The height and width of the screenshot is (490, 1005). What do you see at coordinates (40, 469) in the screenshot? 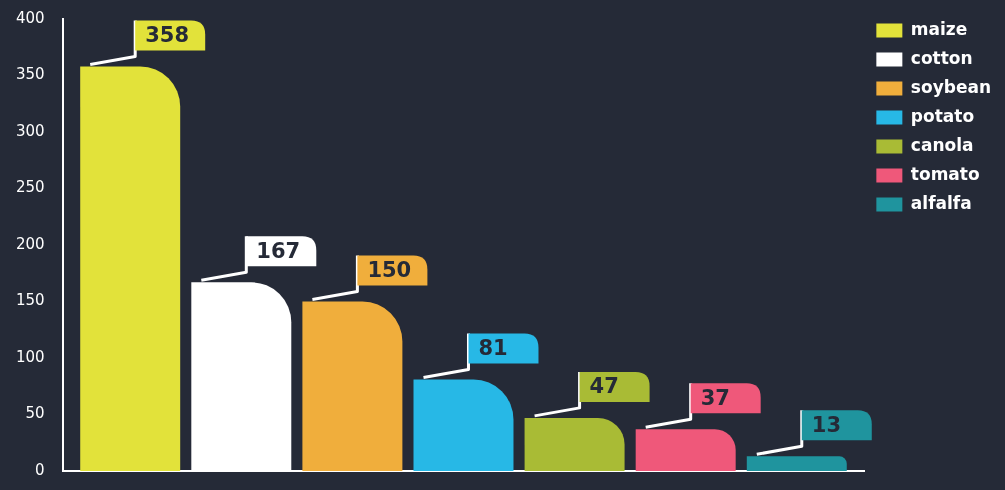
I see `y-tick-label: 0` at bounding box center [40, 469].